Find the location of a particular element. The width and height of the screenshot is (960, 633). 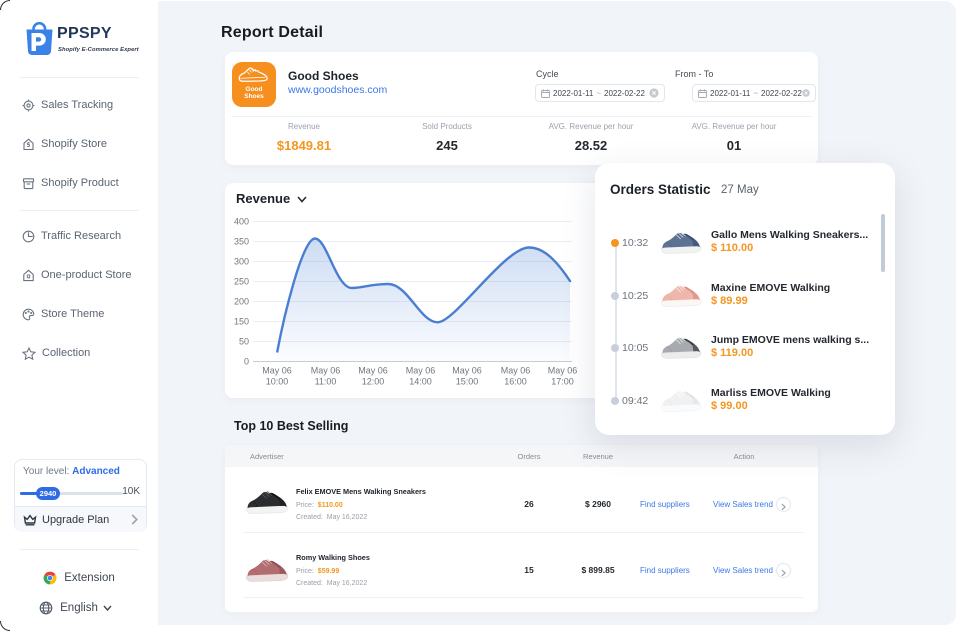

svg-text: 16:00 is located at coordinates (515, 382).